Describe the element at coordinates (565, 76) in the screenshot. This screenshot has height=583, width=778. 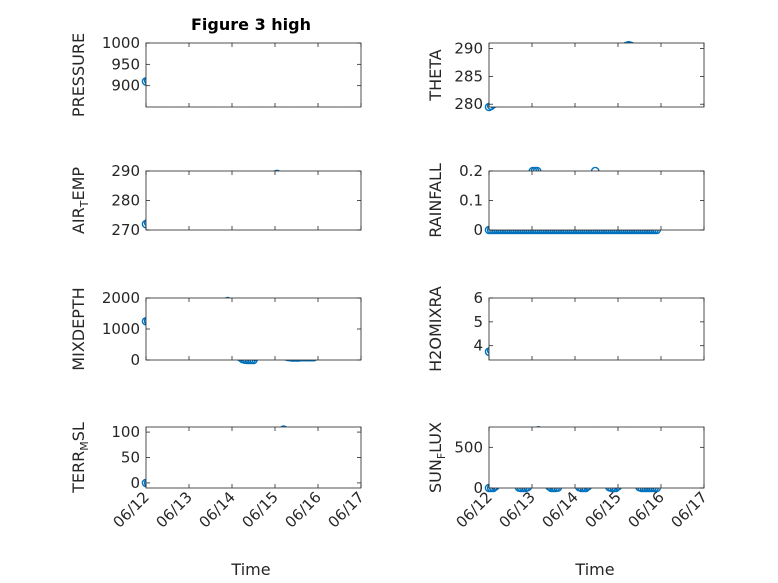
I see `subplot-2: 280 285 290 THETA` at that location.